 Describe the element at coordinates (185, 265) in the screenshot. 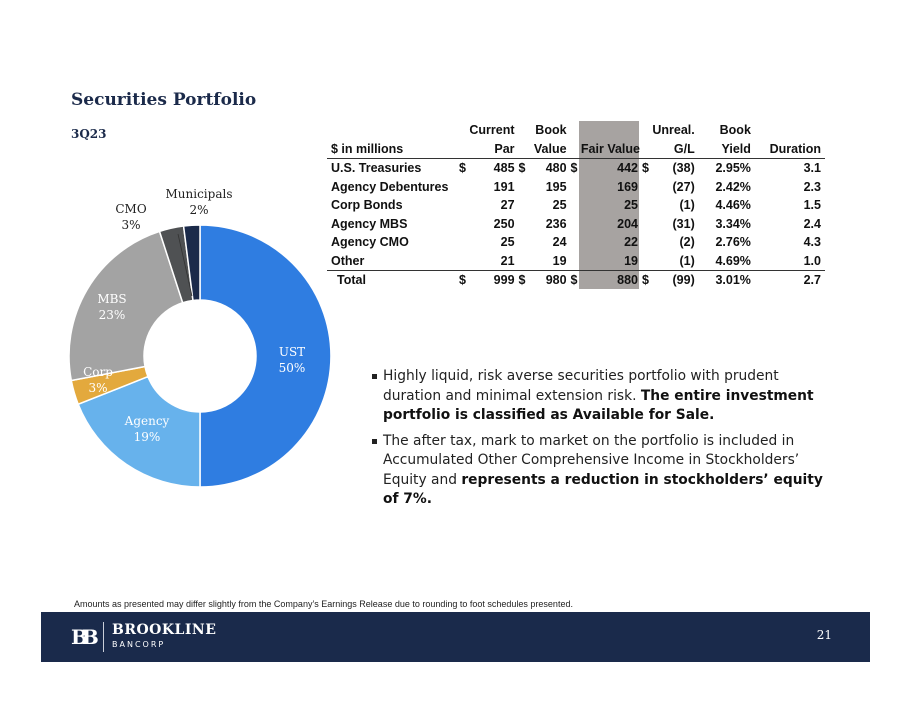

I see `municipals-leader-line` at that location.